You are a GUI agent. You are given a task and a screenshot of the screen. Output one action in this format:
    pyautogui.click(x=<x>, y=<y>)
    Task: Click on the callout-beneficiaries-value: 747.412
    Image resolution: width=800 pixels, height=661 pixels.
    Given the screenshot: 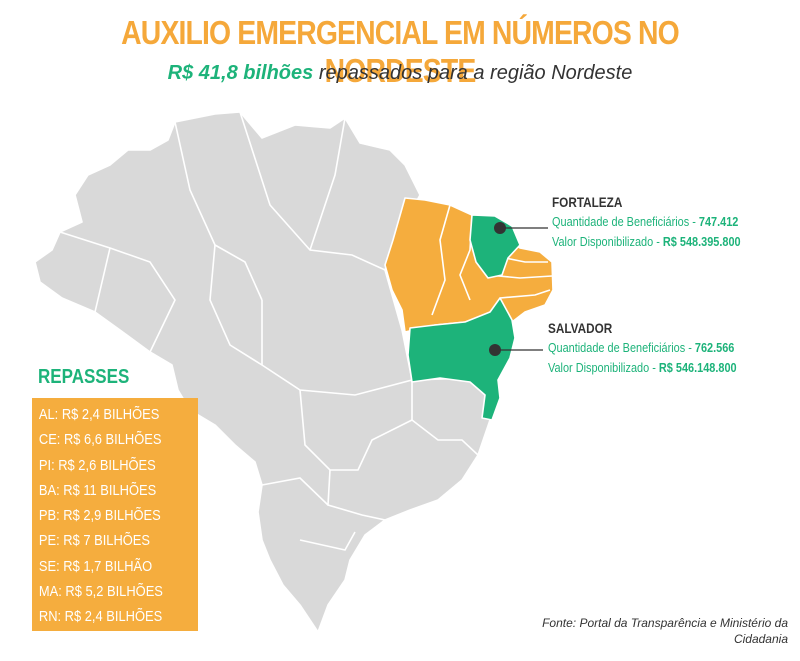 What is the action you would take?
    pyautogui.click(x=718, y=221)
    